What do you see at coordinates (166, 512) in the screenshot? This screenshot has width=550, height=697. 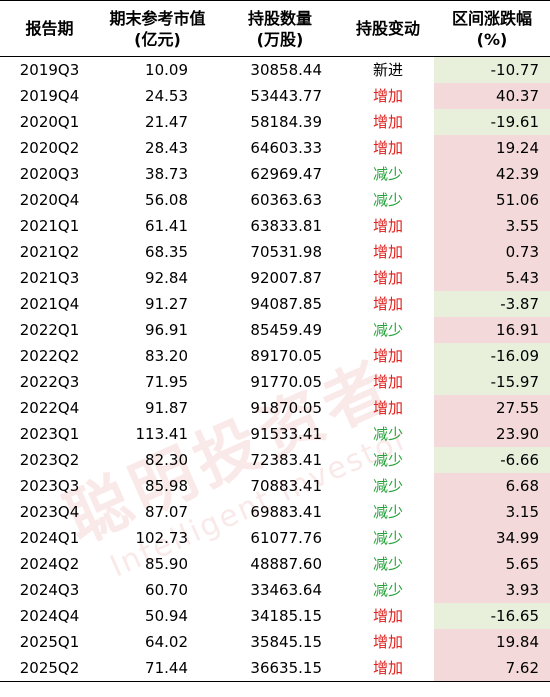 I see `cell-market-value: 87.07` at bounding box center [166, 512].